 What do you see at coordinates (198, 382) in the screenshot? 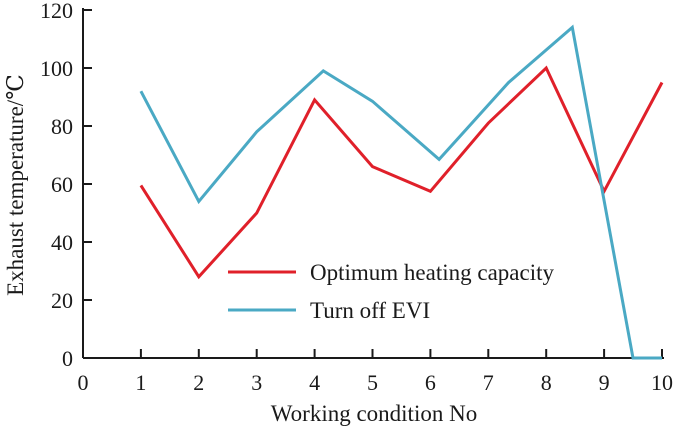
I see `x-tick-label: 2` at bounding box center [198, 382].